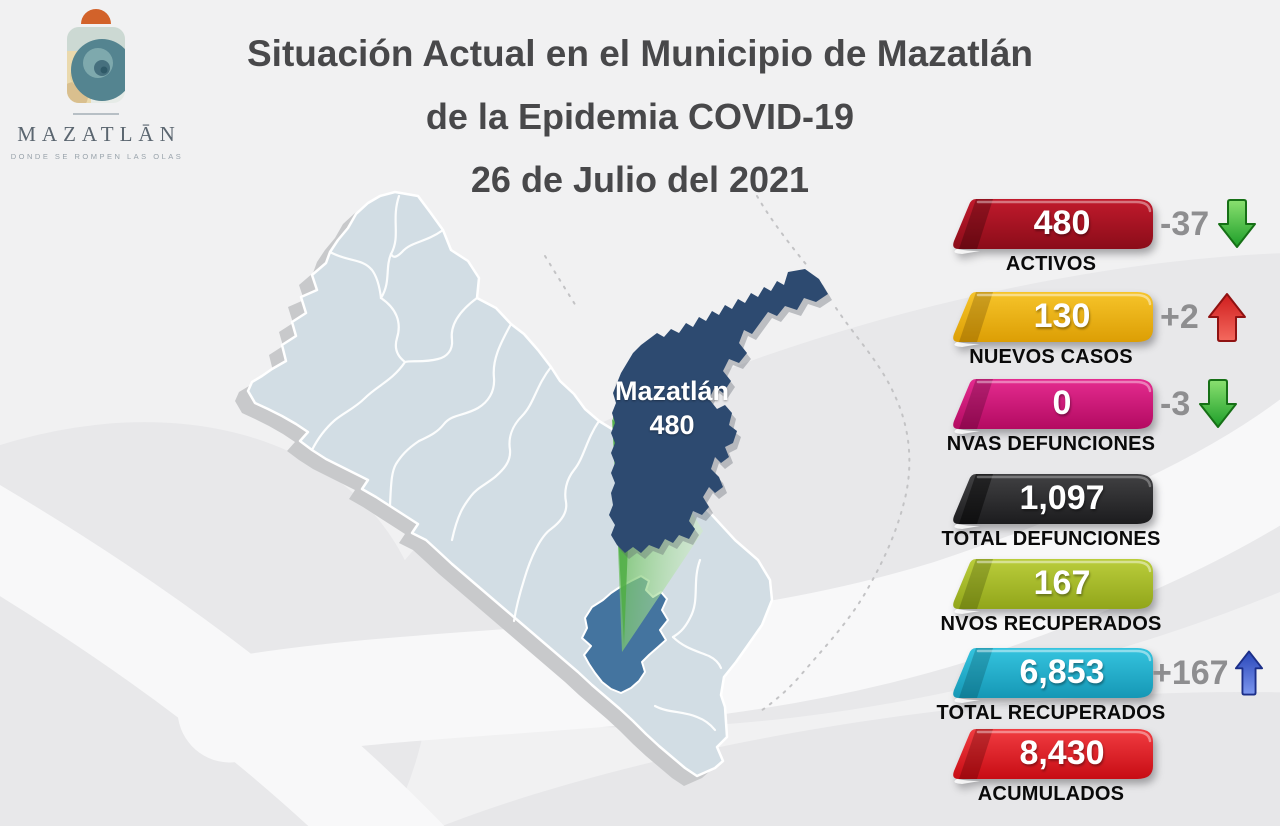 The image size is (1280, 826). What do you see at coordinates (97, 156) in the screenshot?
I see `logo-tagline: DONDE SE ROMPEN LAS OLAS` at bounding box center [97, 156].